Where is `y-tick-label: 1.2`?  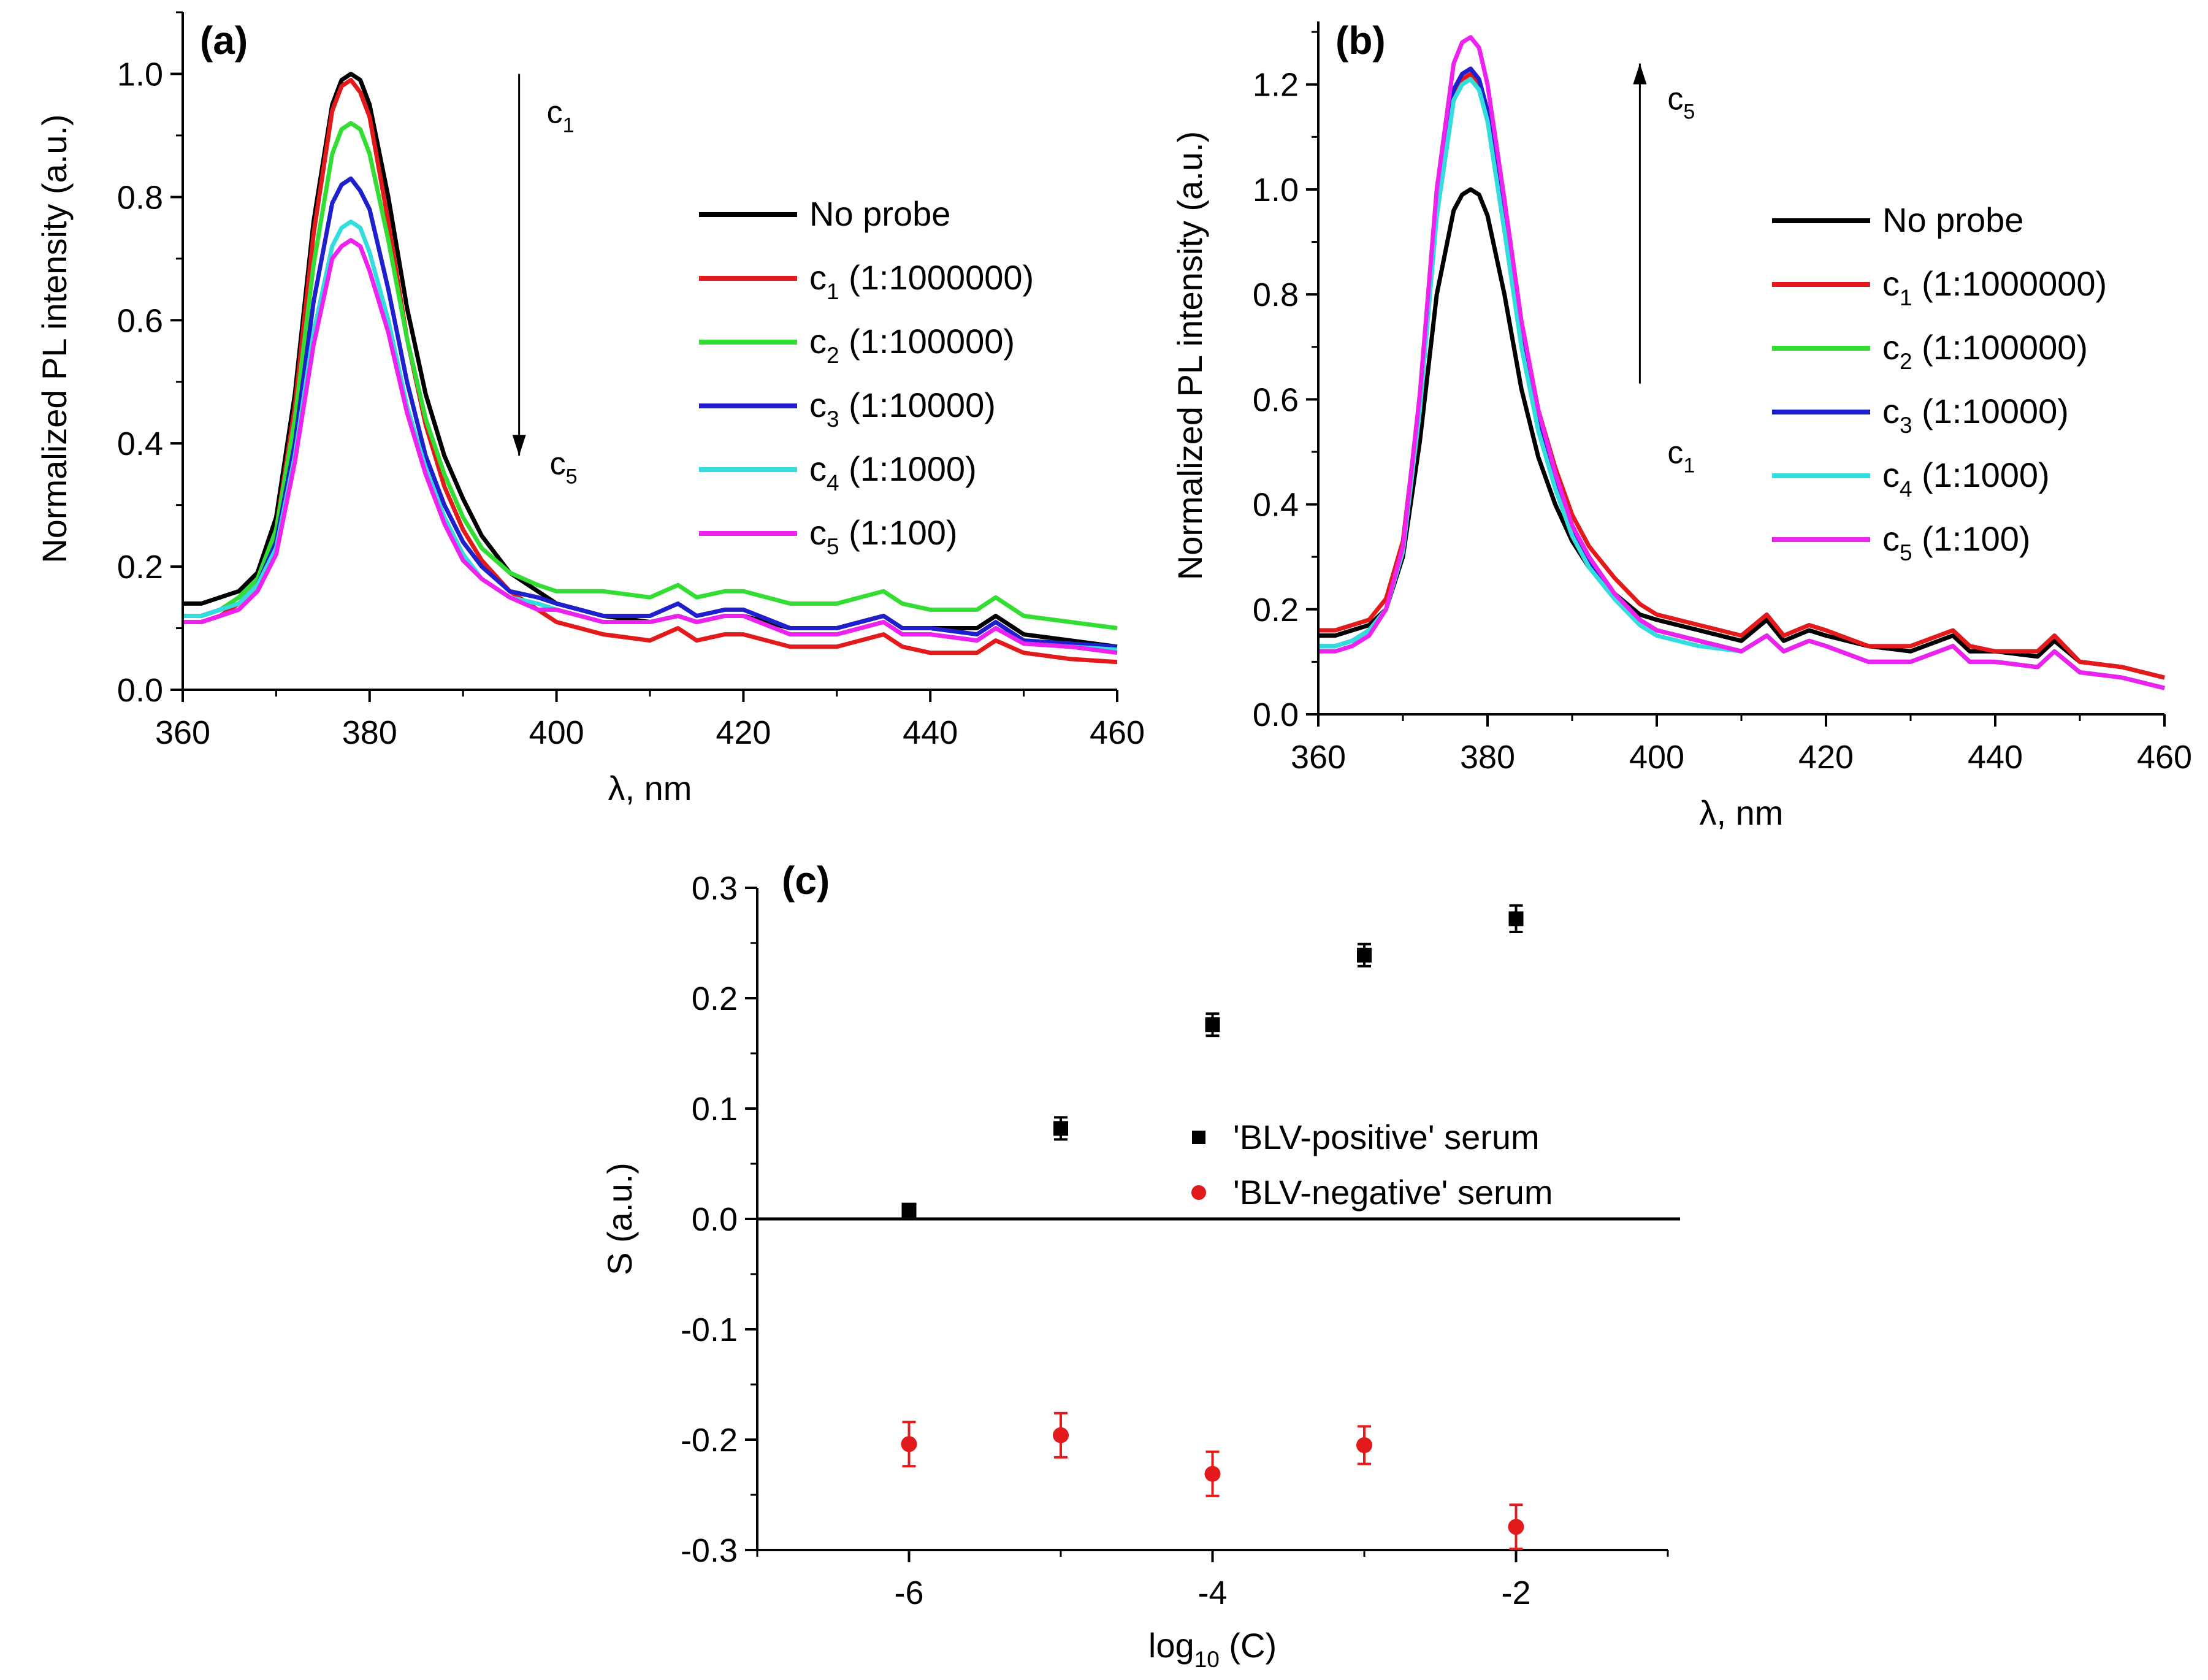
y-tick-label: 1.2 is located at coordinates (1276, 86).